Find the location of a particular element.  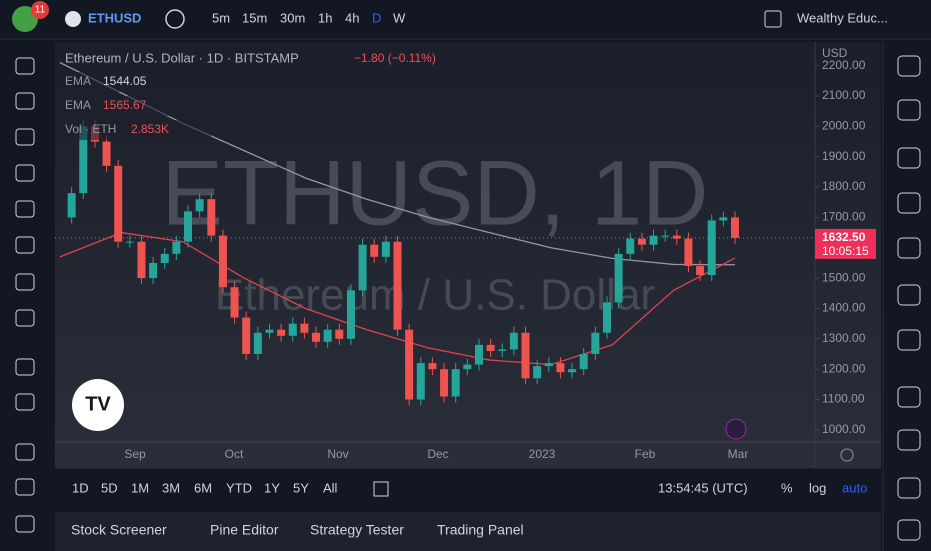

price-tick-label: 1200.00 is located at coordinates (844, 368).